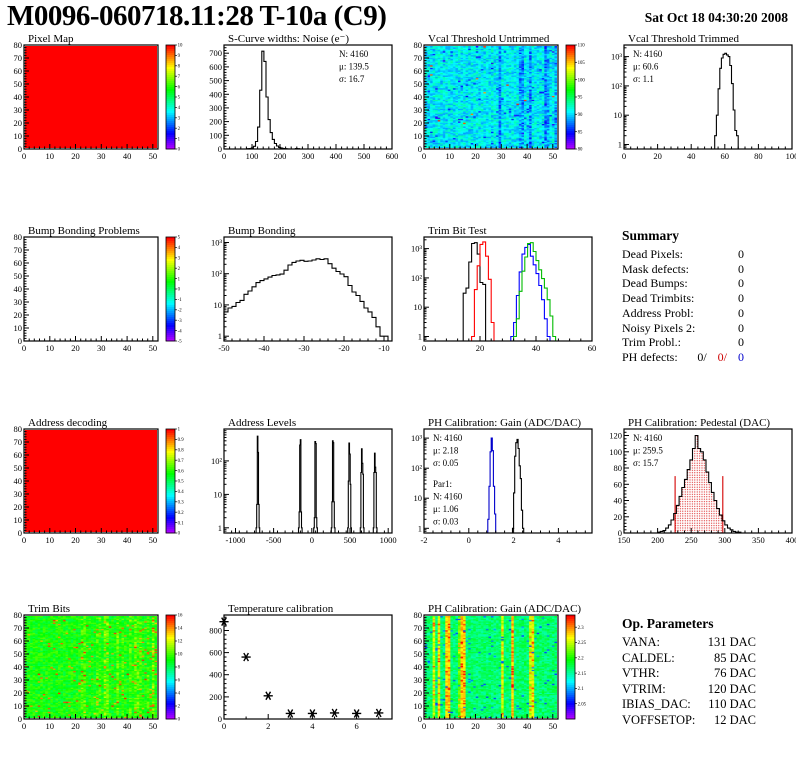 Image resolution: width=796 pixels, height=772 pixels. What do you see at coordinates (18, 250) in the screenshot?
I see `svg-text: 70` at bounding box center [18, 250].